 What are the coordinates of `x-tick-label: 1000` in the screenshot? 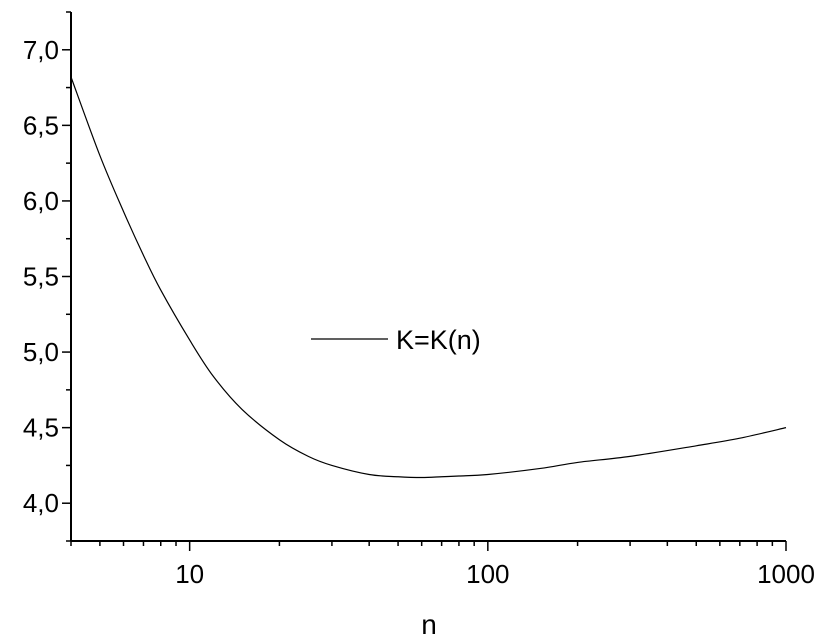 It's located at (786, 574).